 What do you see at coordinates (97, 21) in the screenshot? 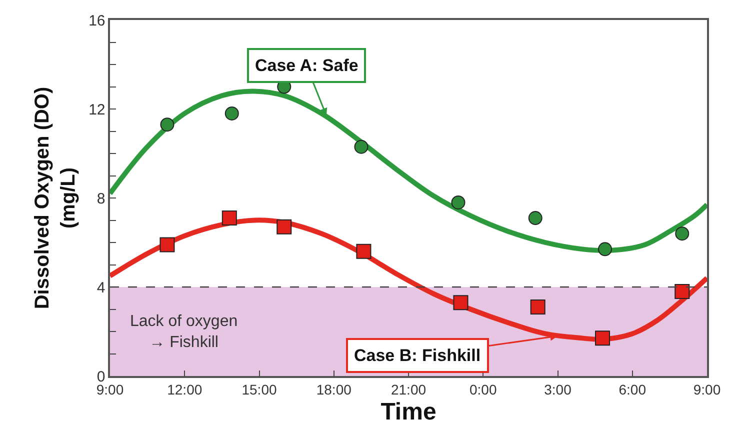
I see `y-tick-label: 16` at bounding box center [97, 21].